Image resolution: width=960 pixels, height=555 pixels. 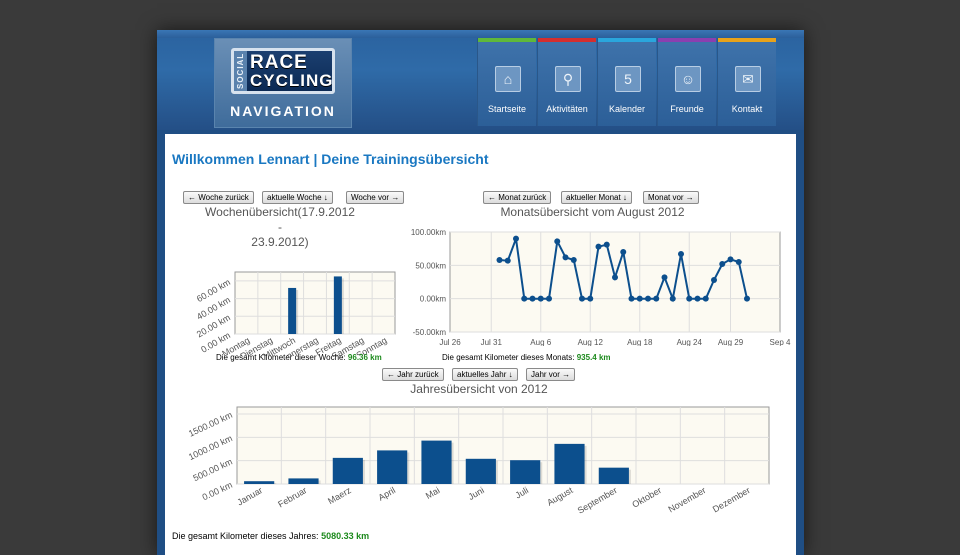 I want to click on nav-item-kontakt: ✉ Kontakt, so click(x=746, y=82).